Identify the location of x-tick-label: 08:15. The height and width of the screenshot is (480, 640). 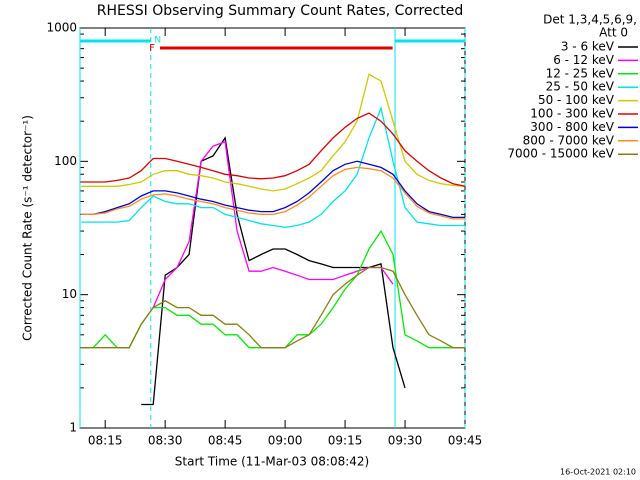
(105, 441).